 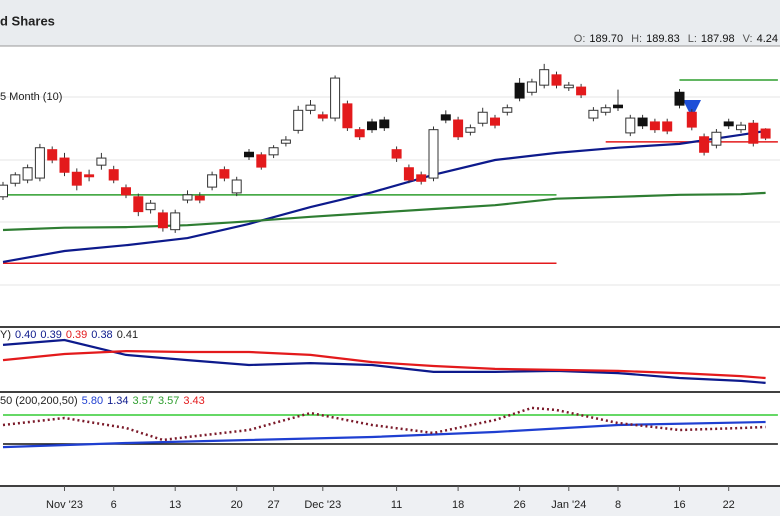 What do you see at coordinates (458, 505) in the screenshot?
I see `x-tick-label: 18` at bounding box center [458, 505].